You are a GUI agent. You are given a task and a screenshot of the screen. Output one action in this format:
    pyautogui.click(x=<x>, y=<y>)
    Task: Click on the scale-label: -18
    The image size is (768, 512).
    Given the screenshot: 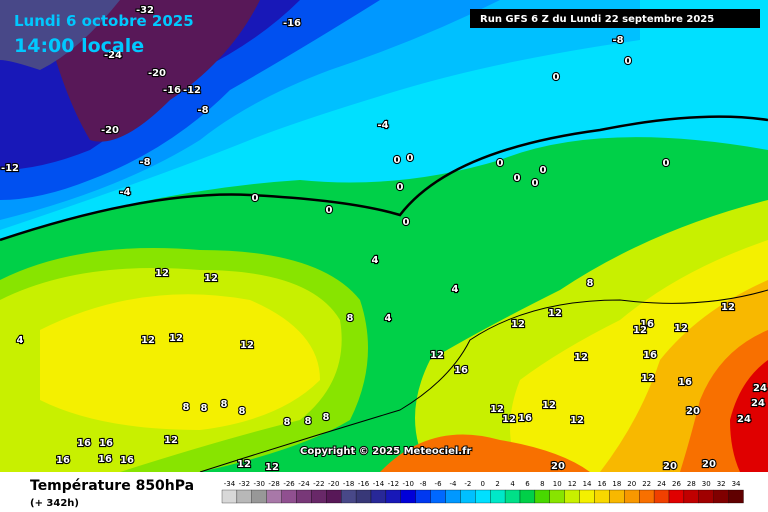 What is the action you would take?
    pyautogui.click(x=348, y=484)
    